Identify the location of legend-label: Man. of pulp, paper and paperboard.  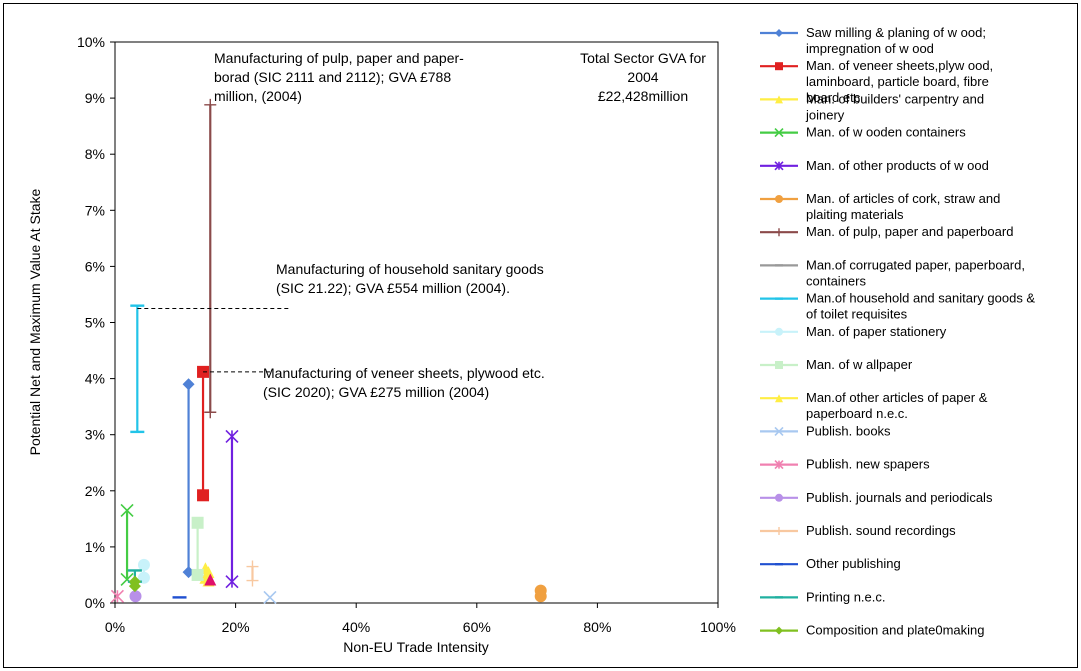
(909, 231).